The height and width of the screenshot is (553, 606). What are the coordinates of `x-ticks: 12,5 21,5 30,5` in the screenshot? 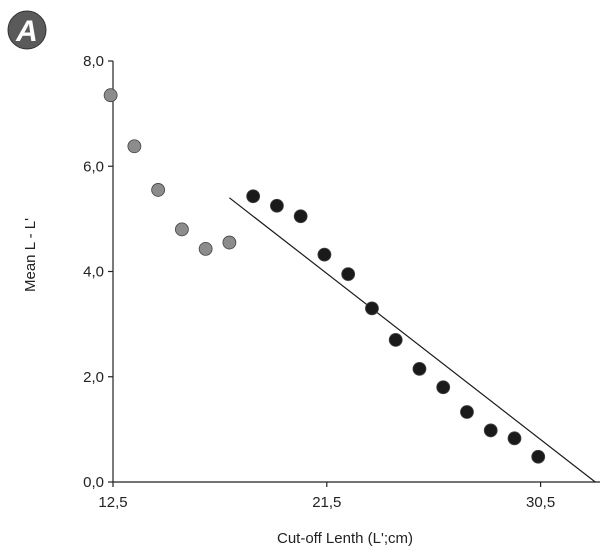 It's located at (326, 496).